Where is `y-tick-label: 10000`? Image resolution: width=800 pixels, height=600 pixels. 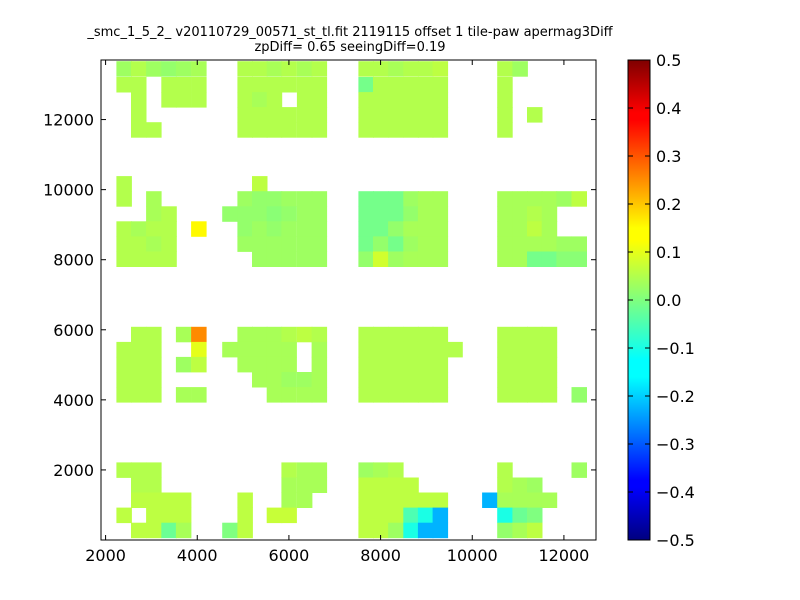
y-tick-label: 10000 is located at coordinates (68, 190).